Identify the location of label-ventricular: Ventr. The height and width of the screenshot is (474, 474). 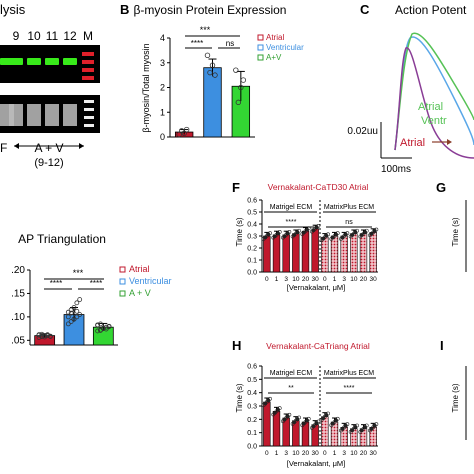
(434, 121).